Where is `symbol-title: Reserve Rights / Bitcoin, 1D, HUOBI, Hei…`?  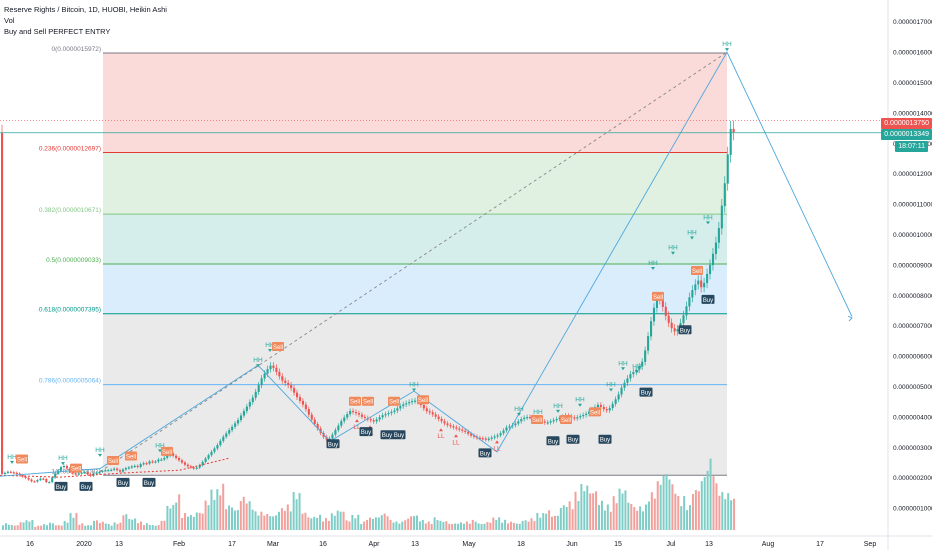 symbol-title: Reserve Rights / Bitcoin, 1D, HUOBI, Hei… is located at coordinates (85, 9).